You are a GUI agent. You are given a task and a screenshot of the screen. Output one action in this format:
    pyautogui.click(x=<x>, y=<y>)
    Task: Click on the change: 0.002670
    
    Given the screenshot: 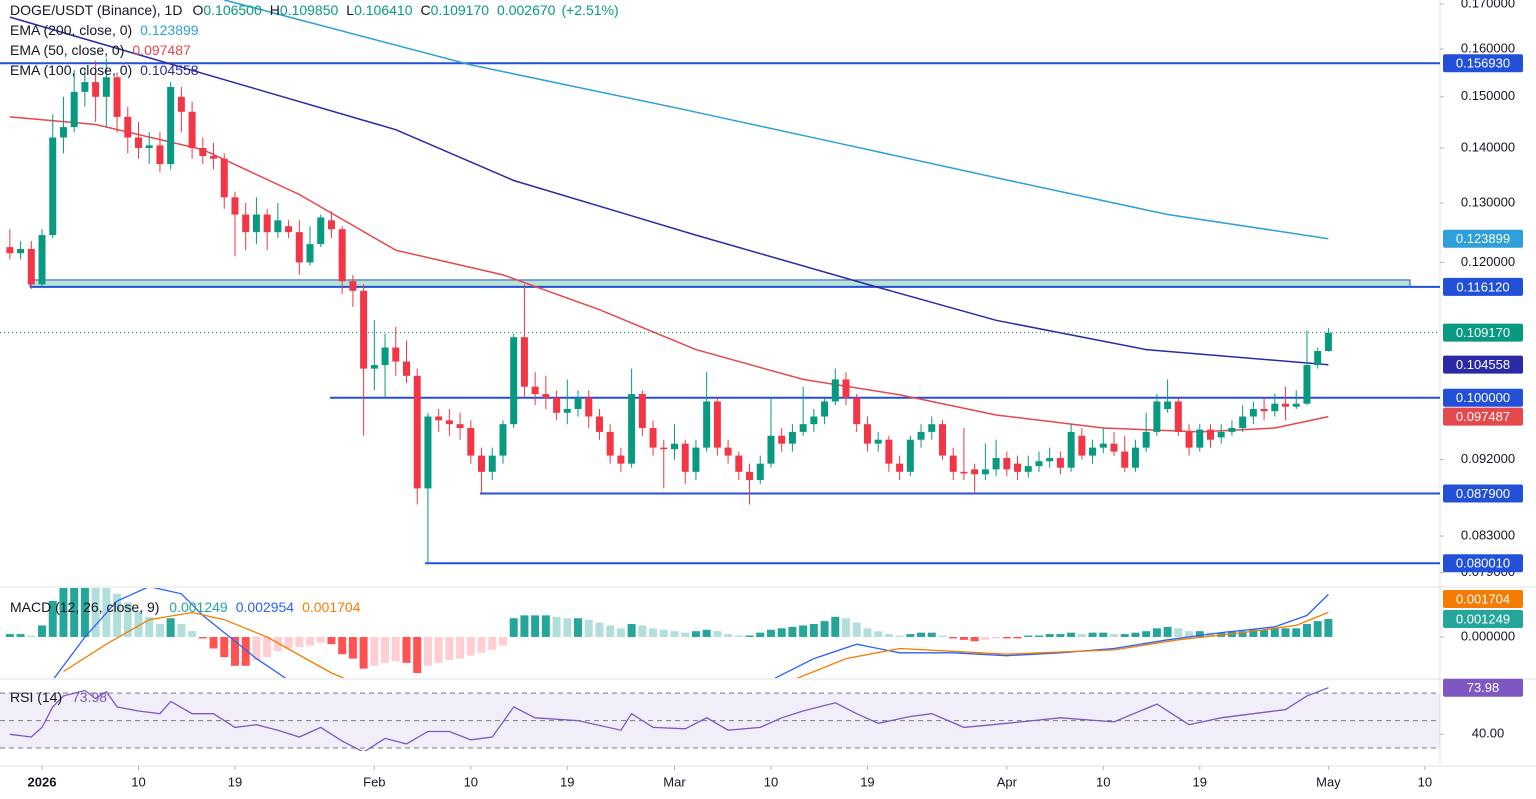 What is the action you would take?
    pyautogui.click(x=526, y=10)
    